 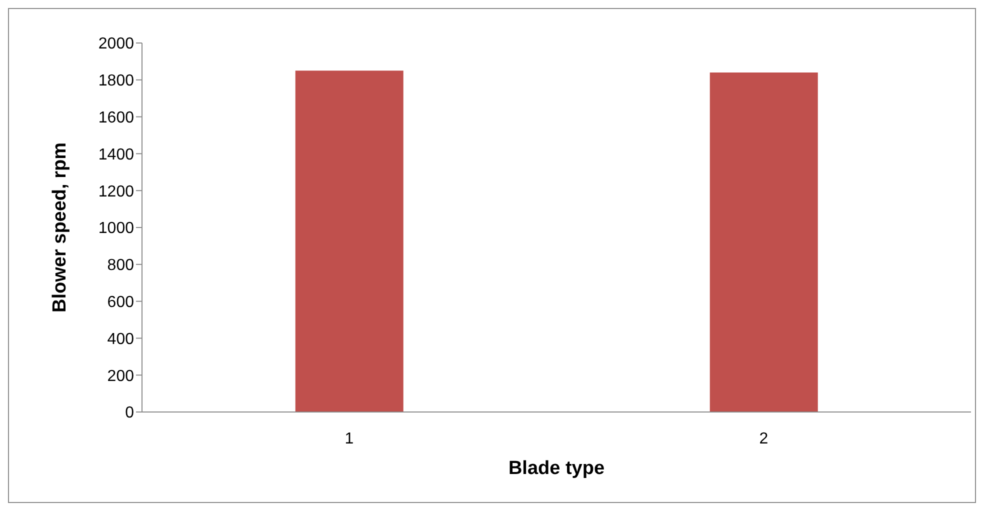 I want to click on y-tick-label: 400, so click(x=120, y=339).